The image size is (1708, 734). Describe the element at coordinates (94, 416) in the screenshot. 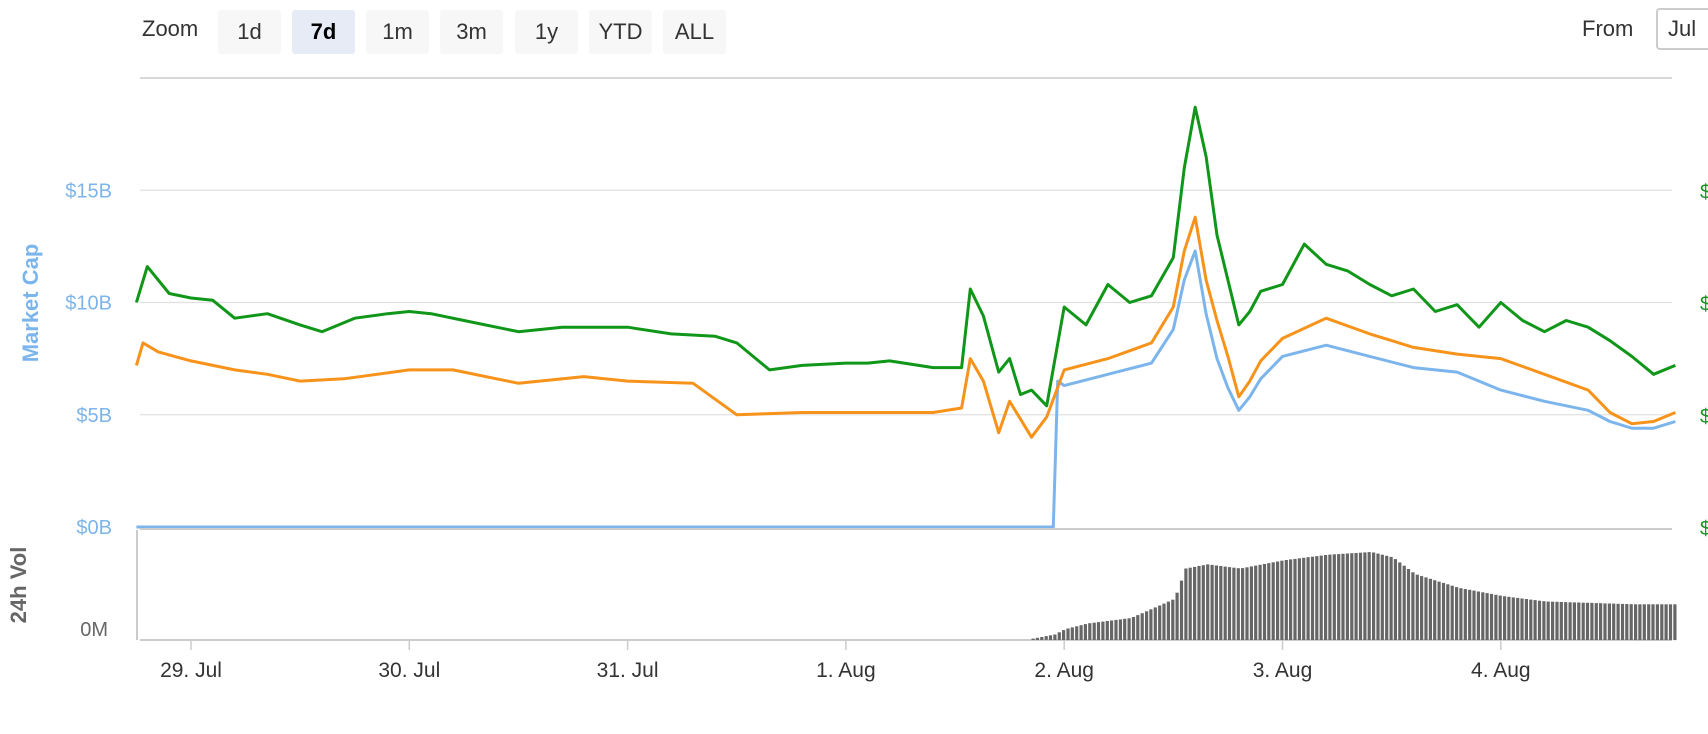

I see `y-tick-label-1: $5B` at that location.